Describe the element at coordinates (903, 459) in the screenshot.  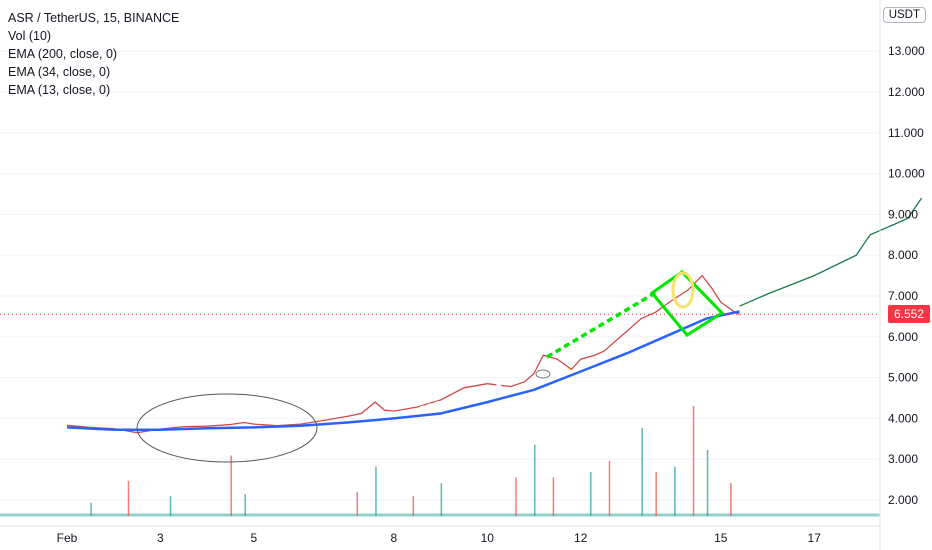
I see `y-tick-label: 3.000` at that location.